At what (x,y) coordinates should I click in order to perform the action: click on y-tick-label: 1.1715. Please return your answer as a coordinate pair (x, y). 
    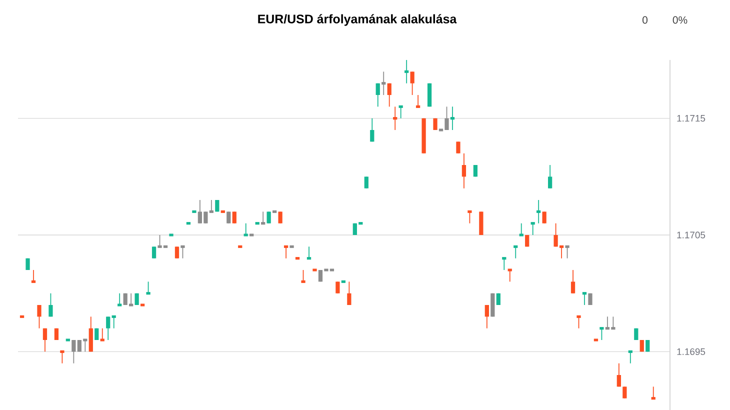
    Looking at the image, I should click on (691, 118).